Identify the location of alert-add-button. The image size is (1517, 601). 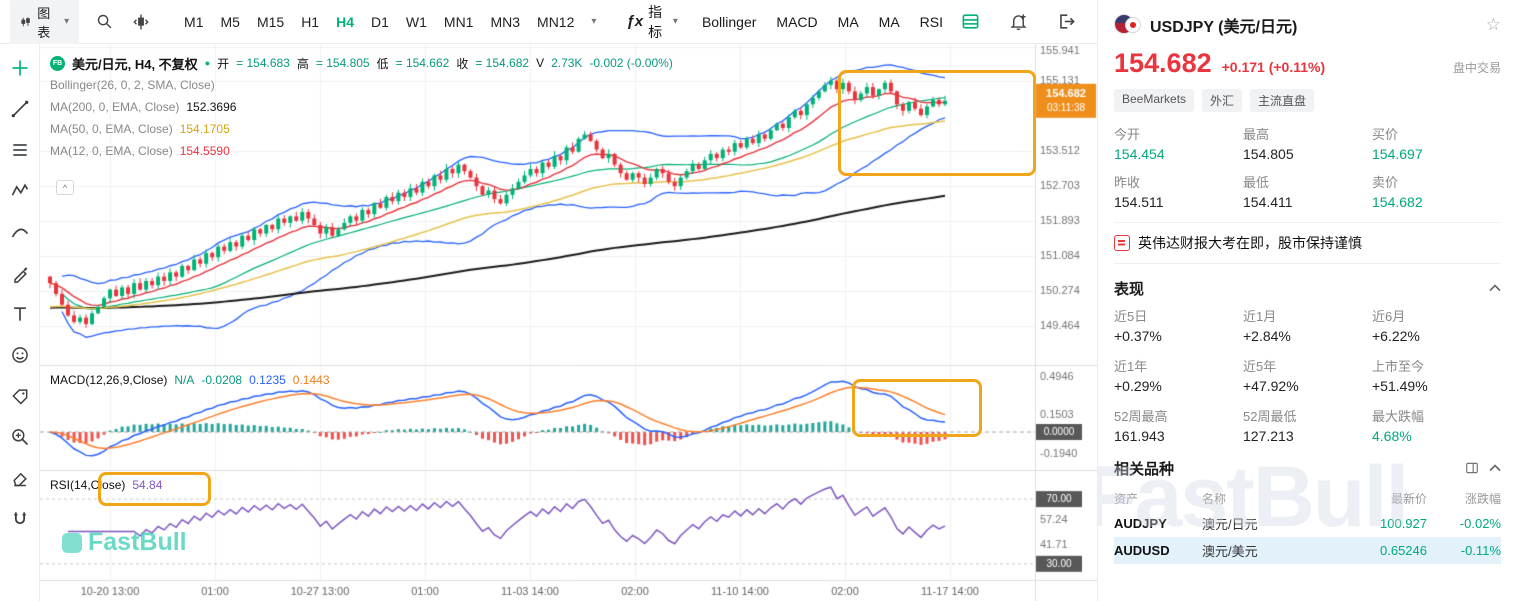
(1018, 22).